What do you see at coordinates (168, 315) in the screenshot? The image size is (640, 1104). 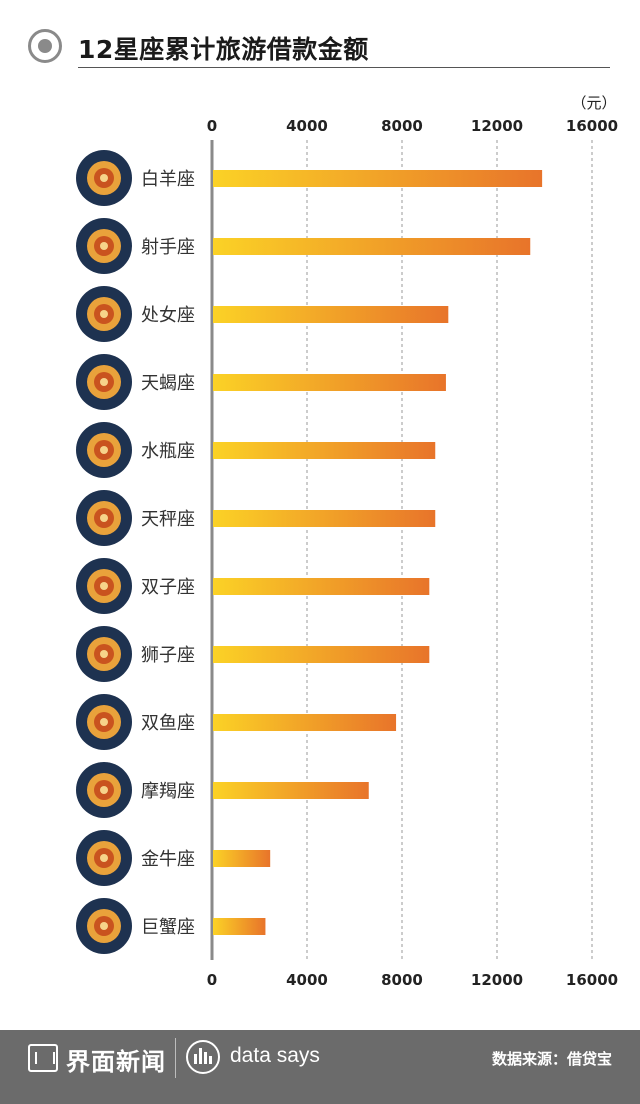 I see `category-label: 处女座` at bounding box center [168, 315].